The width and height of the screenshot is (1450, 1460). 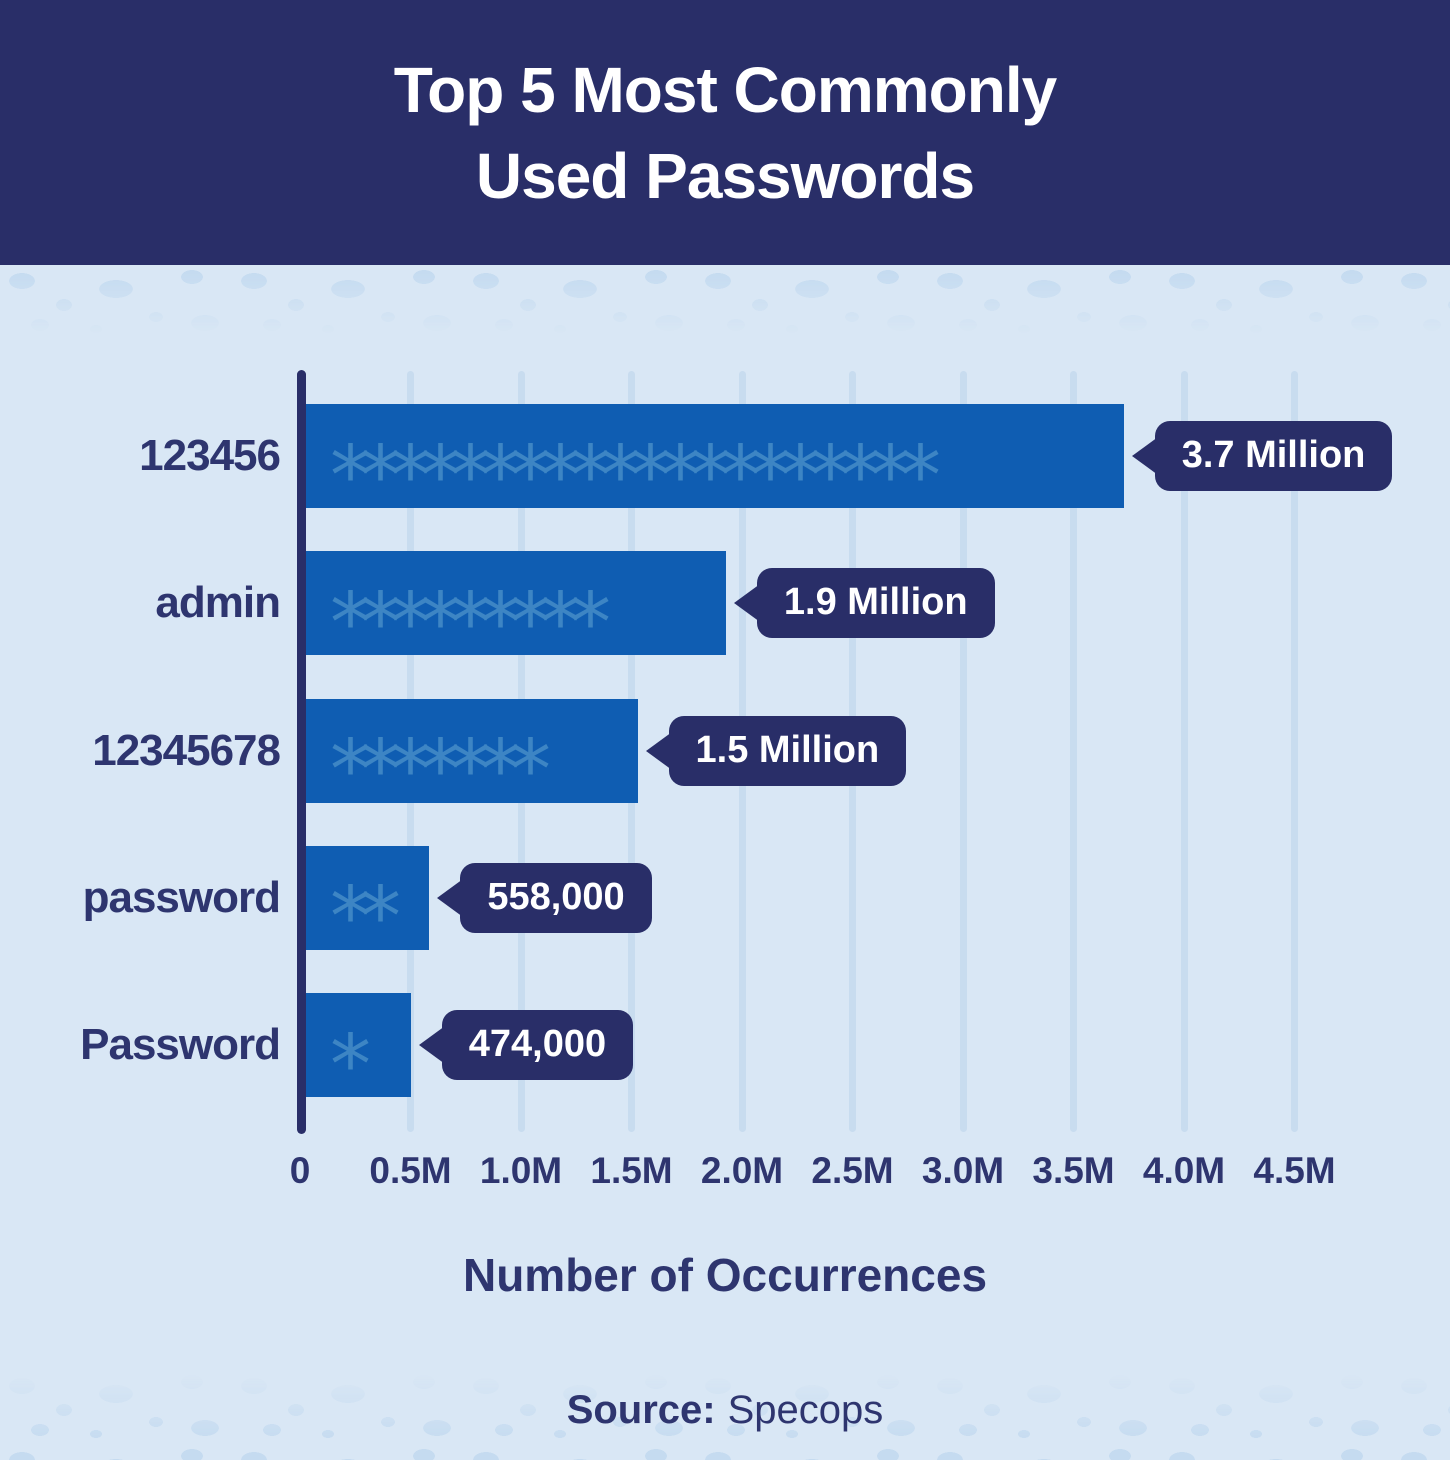 I want to click on bar: *********, so click(x=516, y=603).